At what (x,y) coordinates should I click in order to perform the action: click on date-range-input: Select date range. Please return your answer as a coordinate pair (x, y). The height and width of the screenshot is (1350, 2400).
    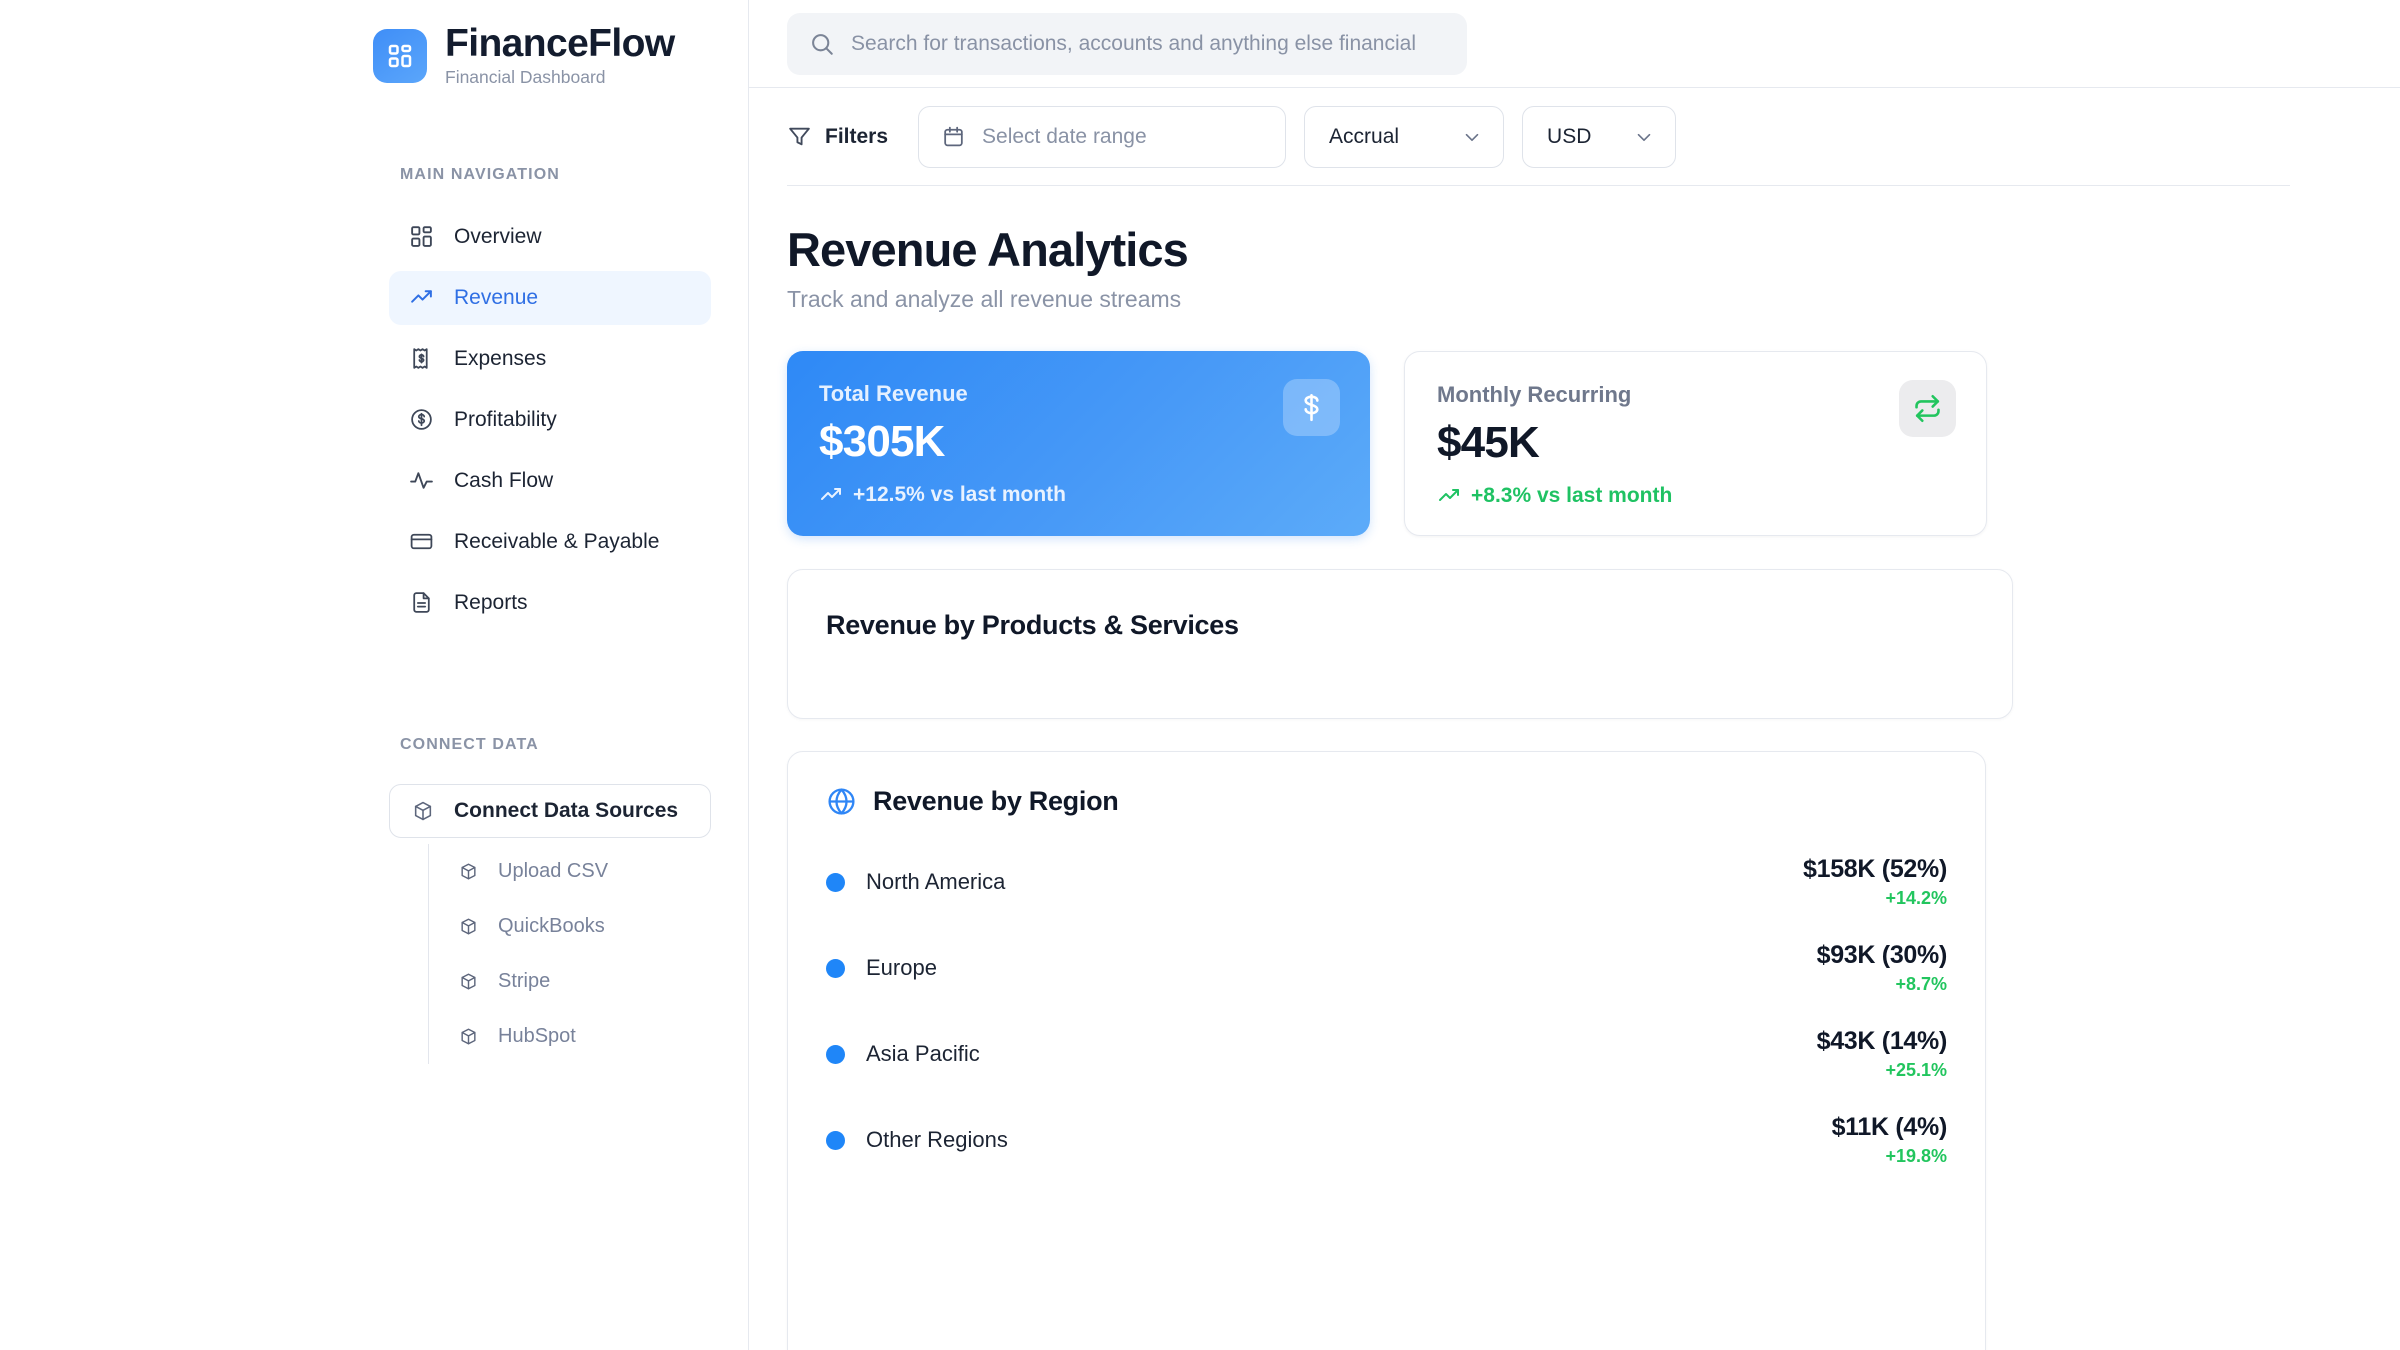
    Looking at the image, I should click on (1102, 136).